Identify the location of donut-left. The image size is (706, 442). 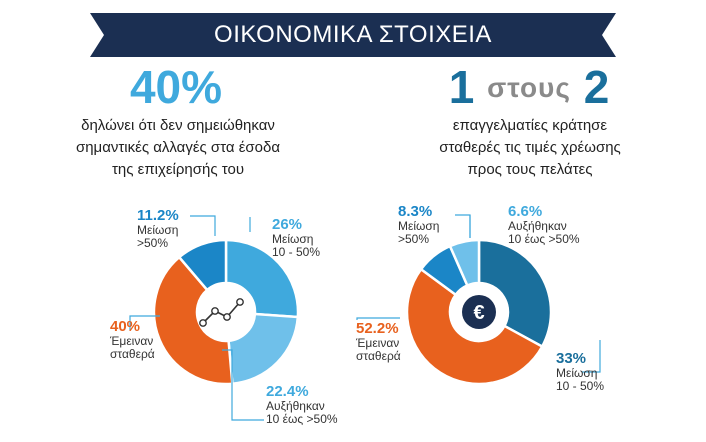
(226, 312).